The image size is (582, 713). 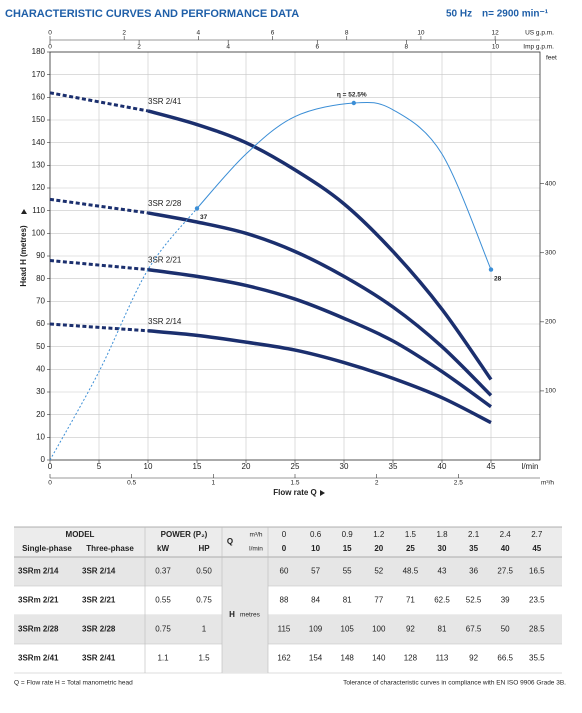 I want to click on head-value: 92, so click(x=473, y=658).